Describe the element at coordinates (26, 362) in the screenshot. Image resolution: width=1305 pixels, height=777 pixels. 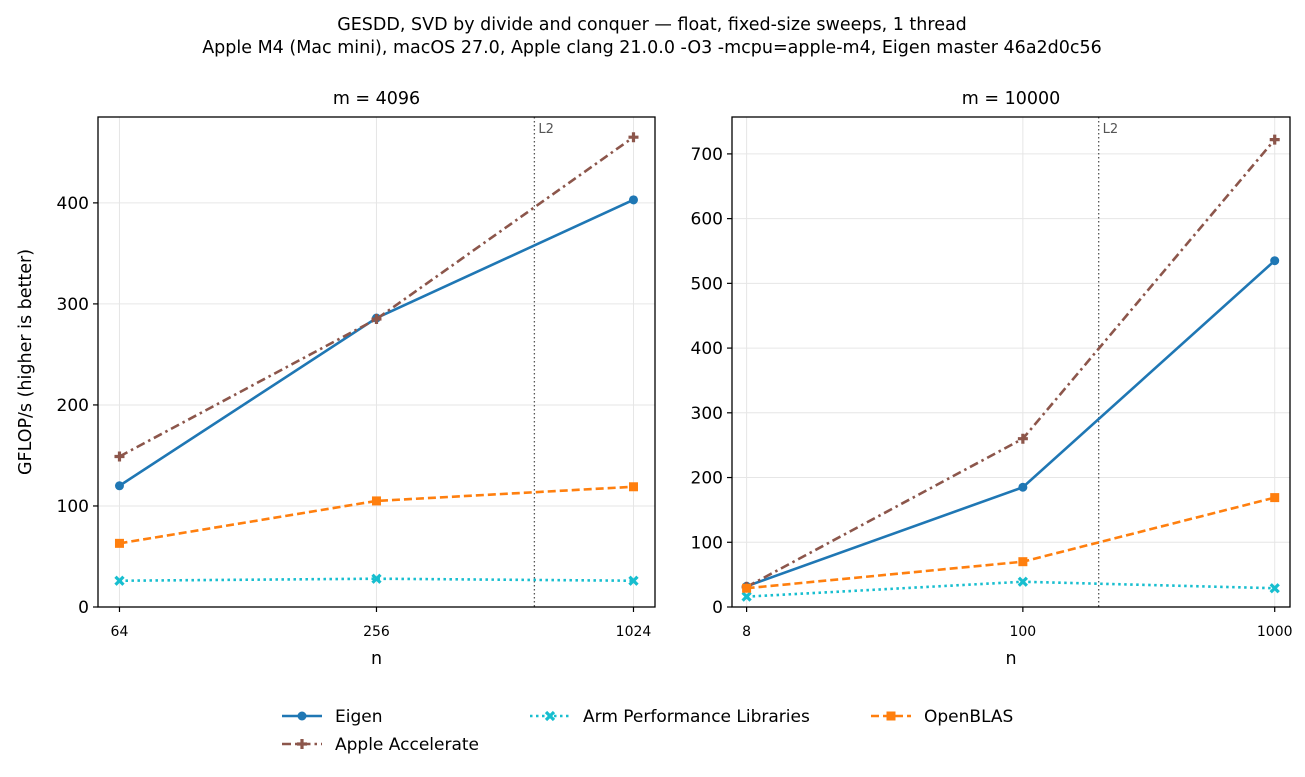
I see `y-axis-label: GFLOP/s (higher is better)` at that location.